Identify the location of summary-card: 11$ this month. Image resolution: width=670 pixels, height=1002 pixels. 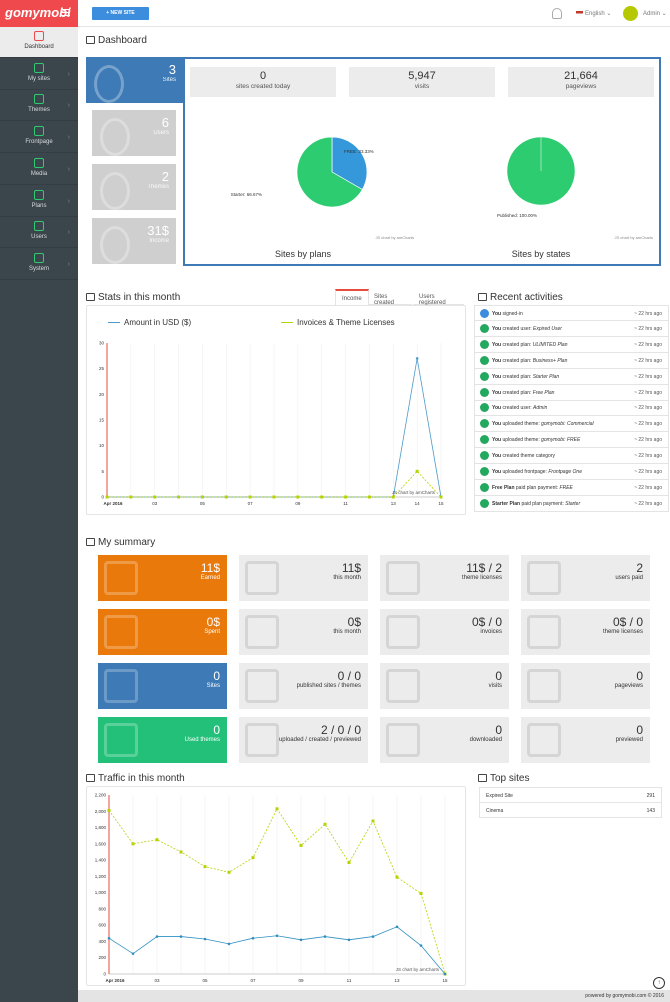
(303, 578).